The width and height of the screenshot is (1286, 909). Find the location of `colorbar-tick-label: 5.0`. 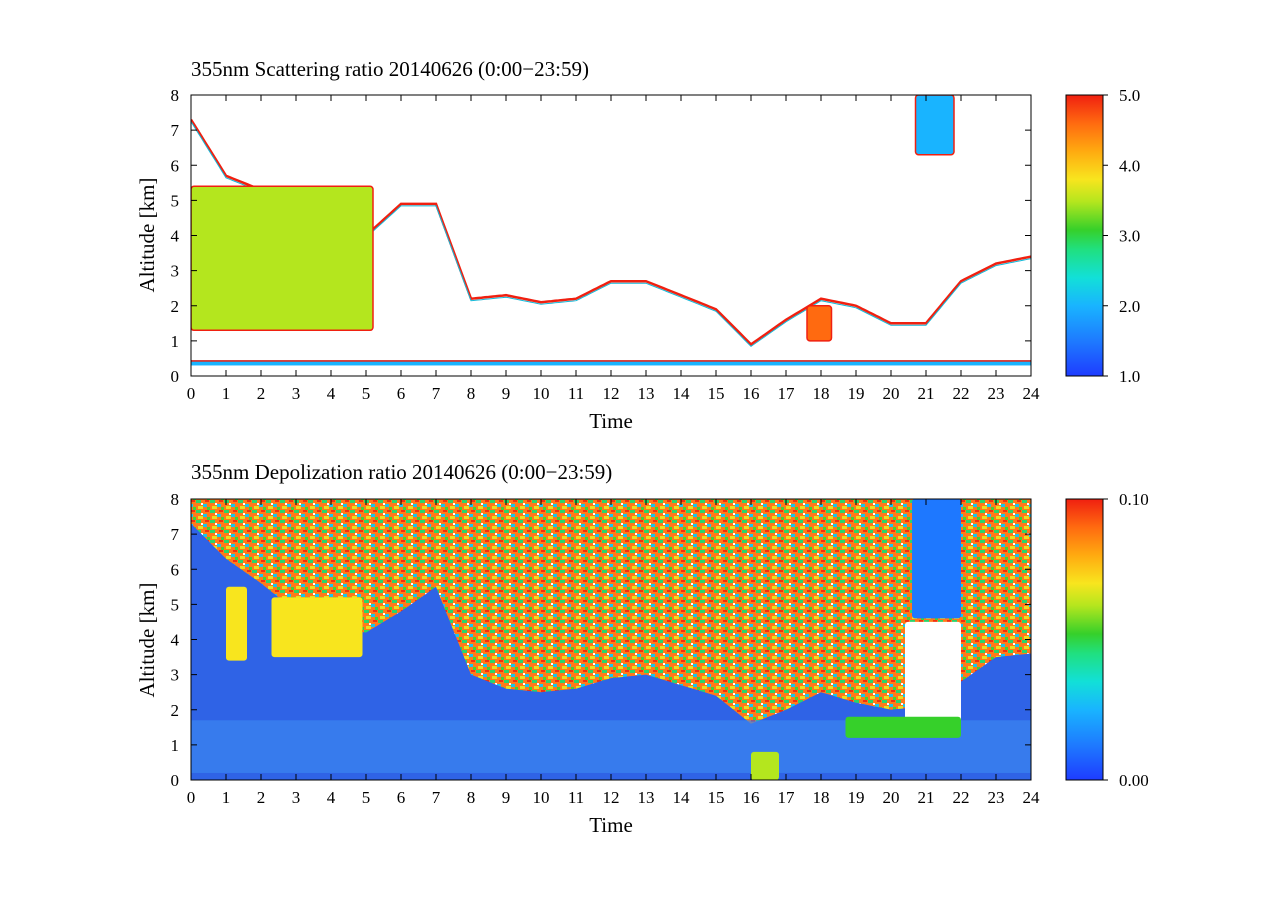

colorbar-tick-label: 5.0 is located at coordinates (1129, 95).